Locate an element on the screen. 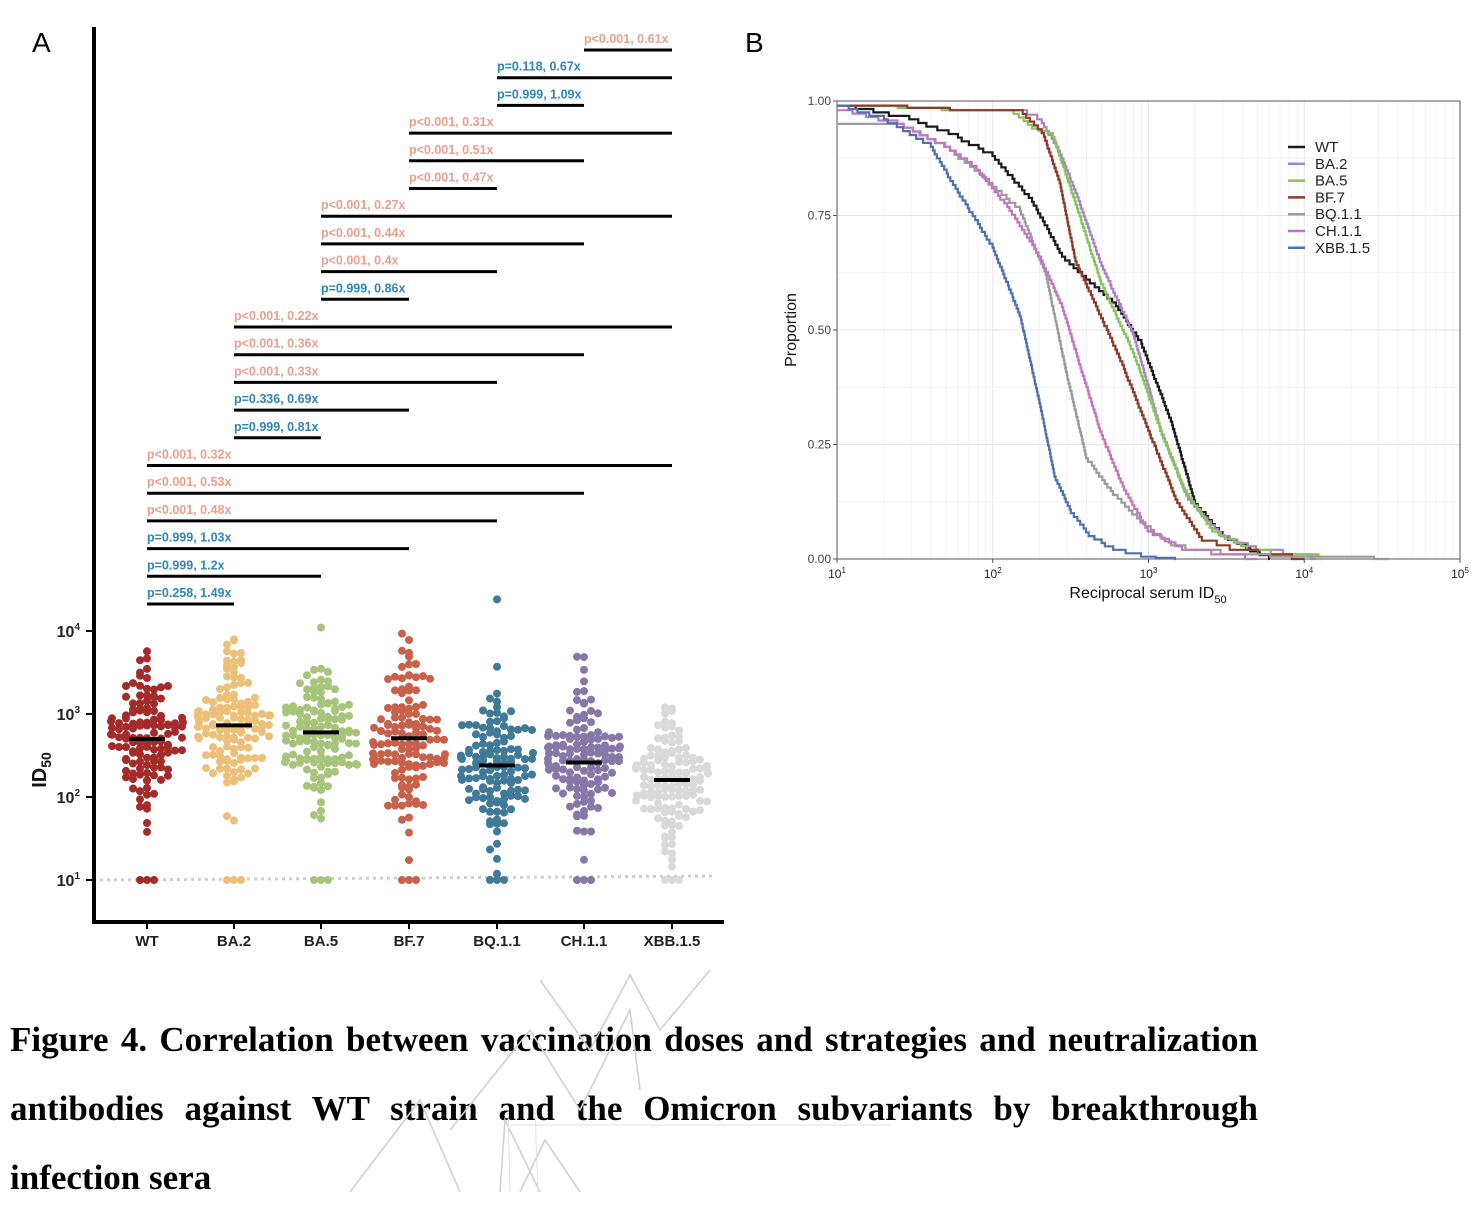 Image resolution: width=1476 pixels, height=1212 pixels. survival-curve is located at coordinates (1071, 332).